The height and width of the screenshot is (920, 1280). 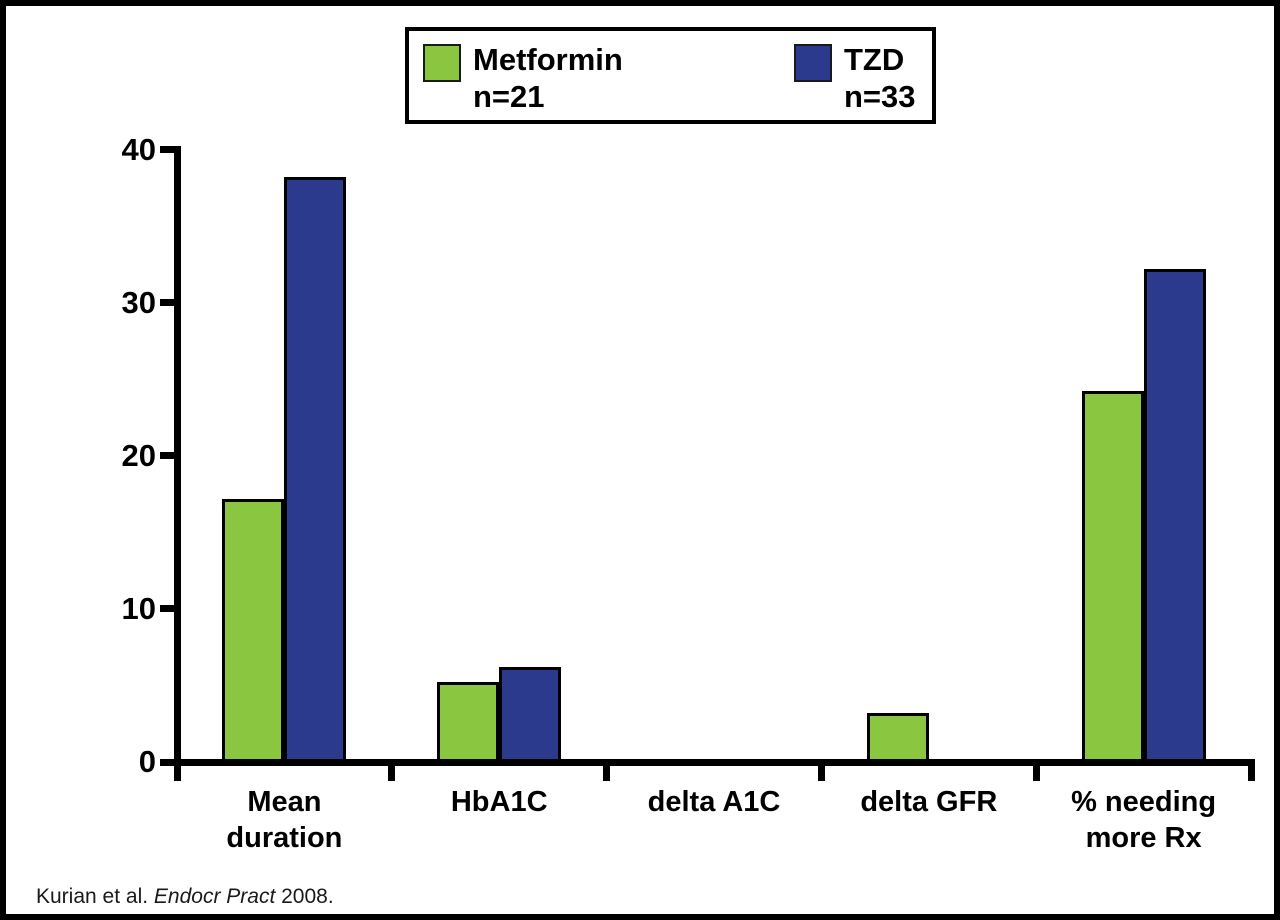 I want to click on metformin-color-swatch, so click(x=442, y=63).